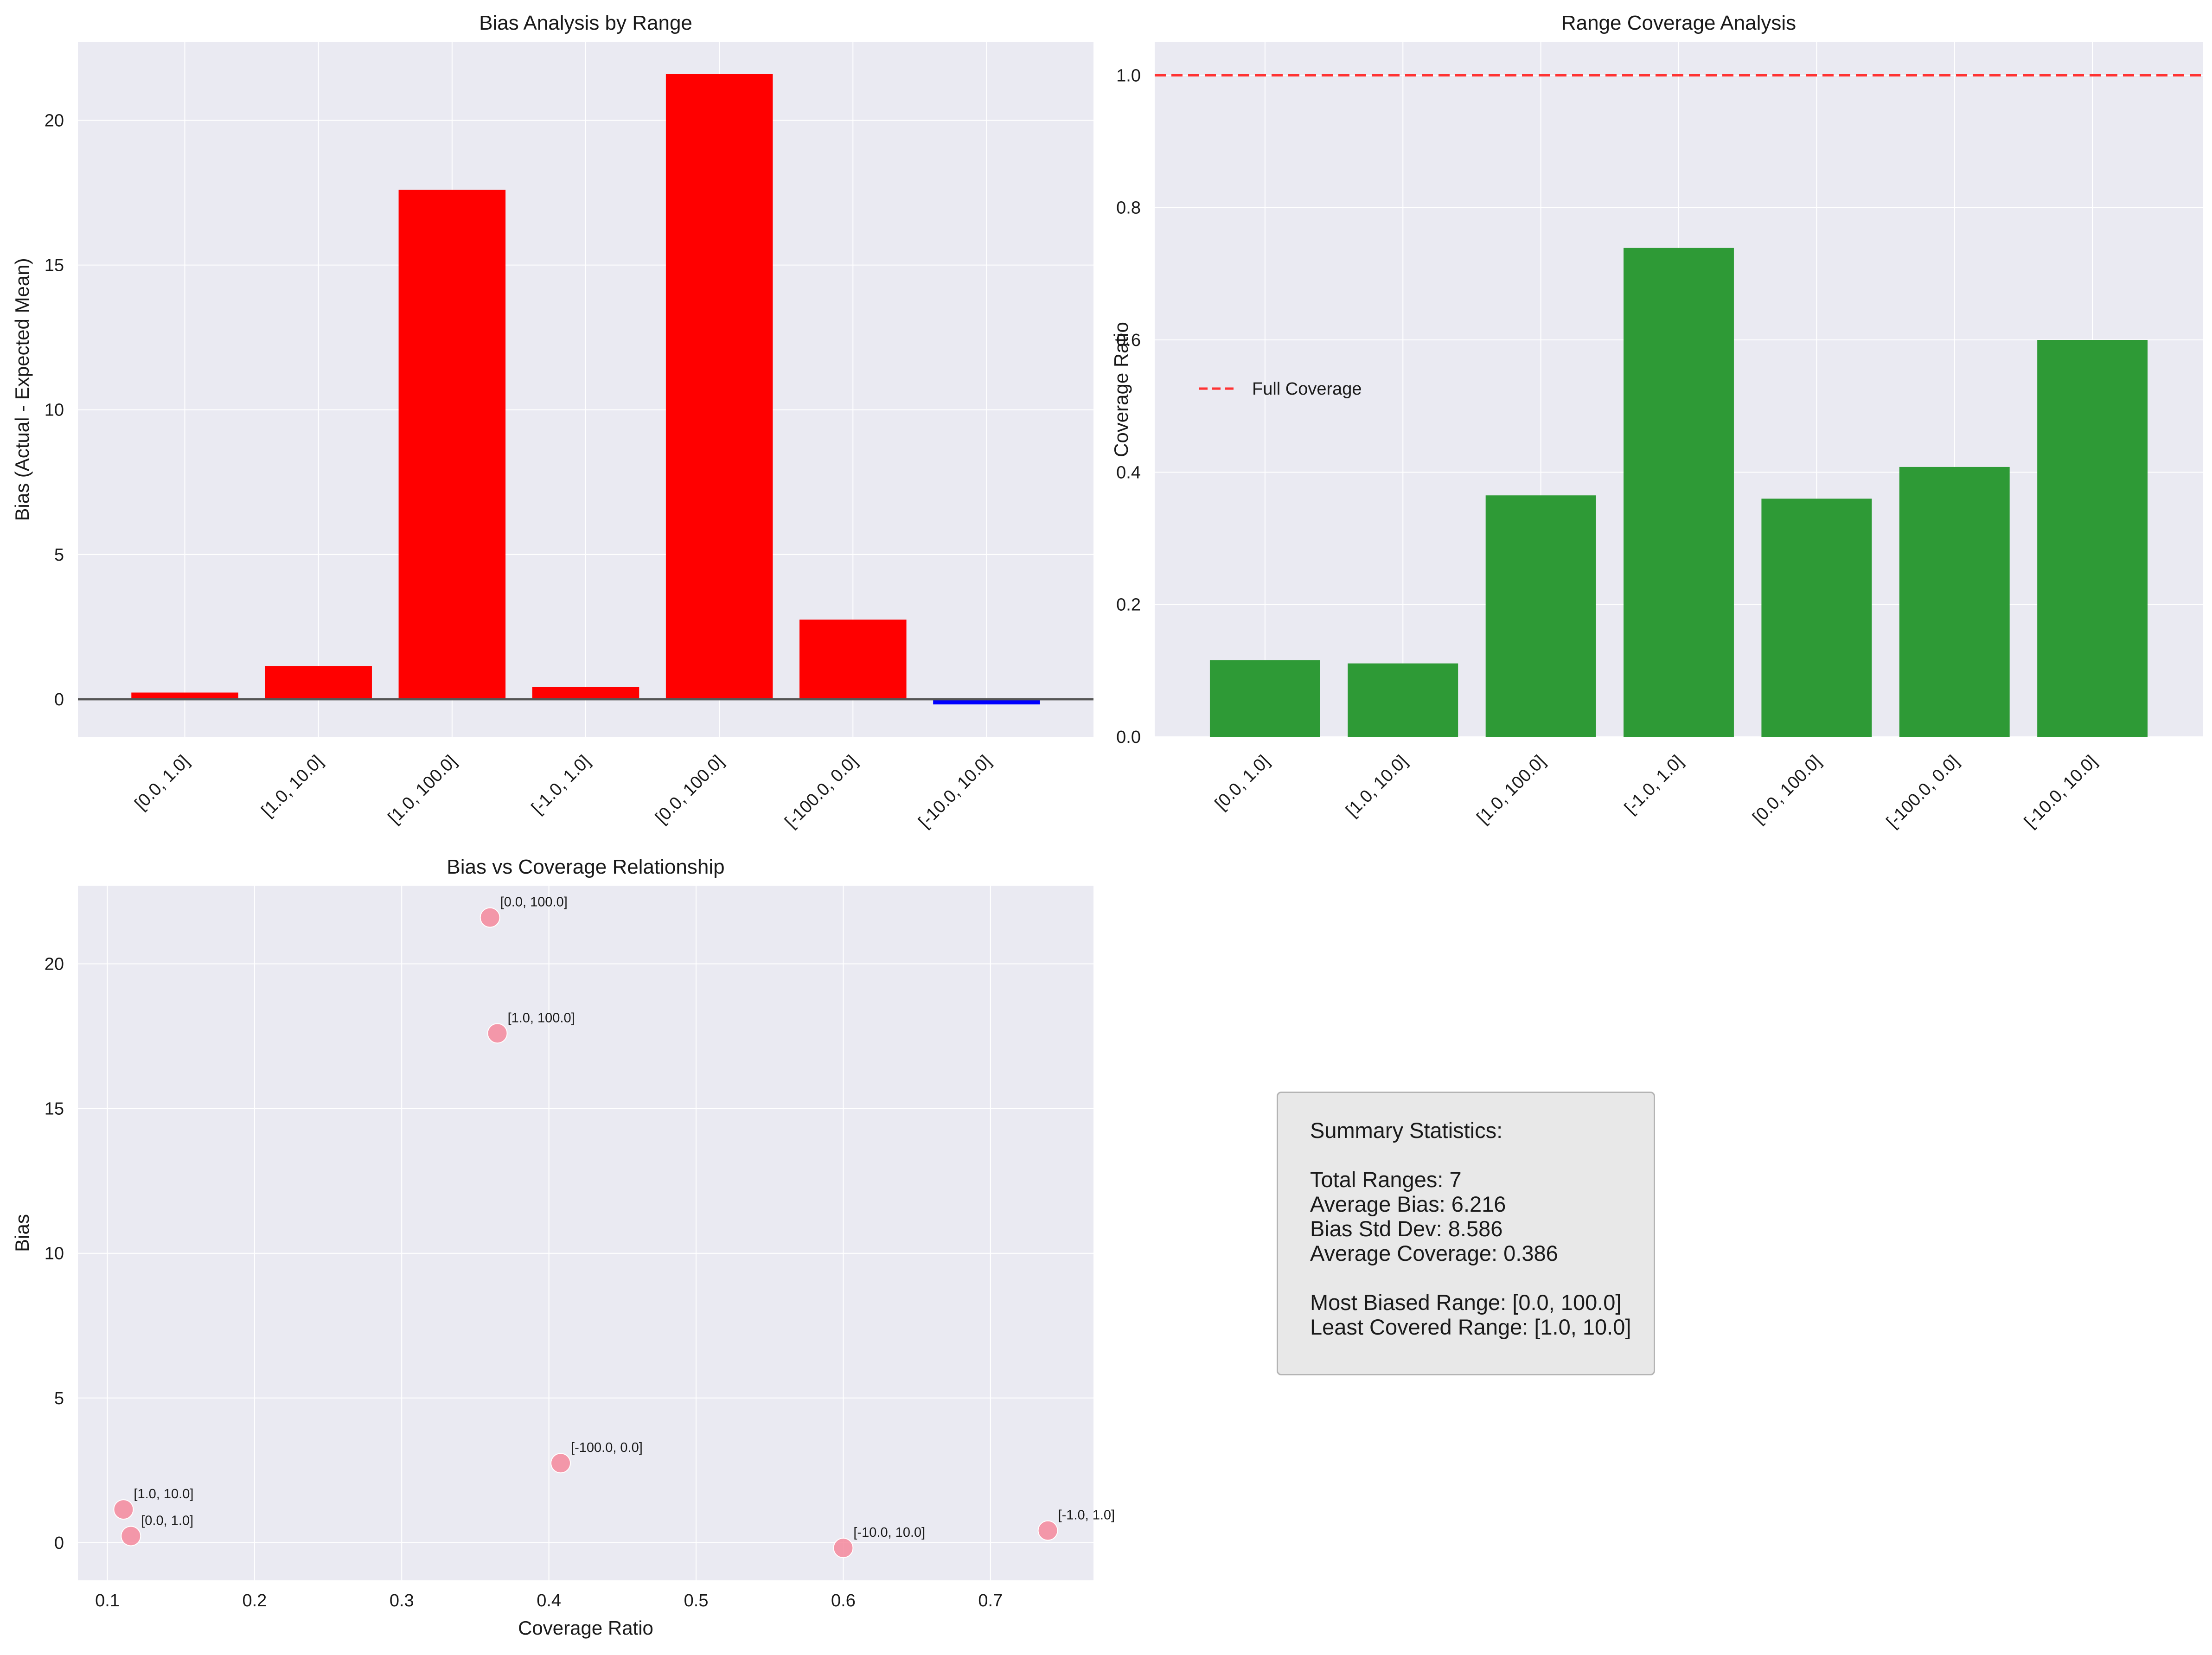  What do you see at coordinates (585, 867) in the screenshot?
I see `scatter-title: Bias vs Coverage Relationship` at bounding box center [585, 867].